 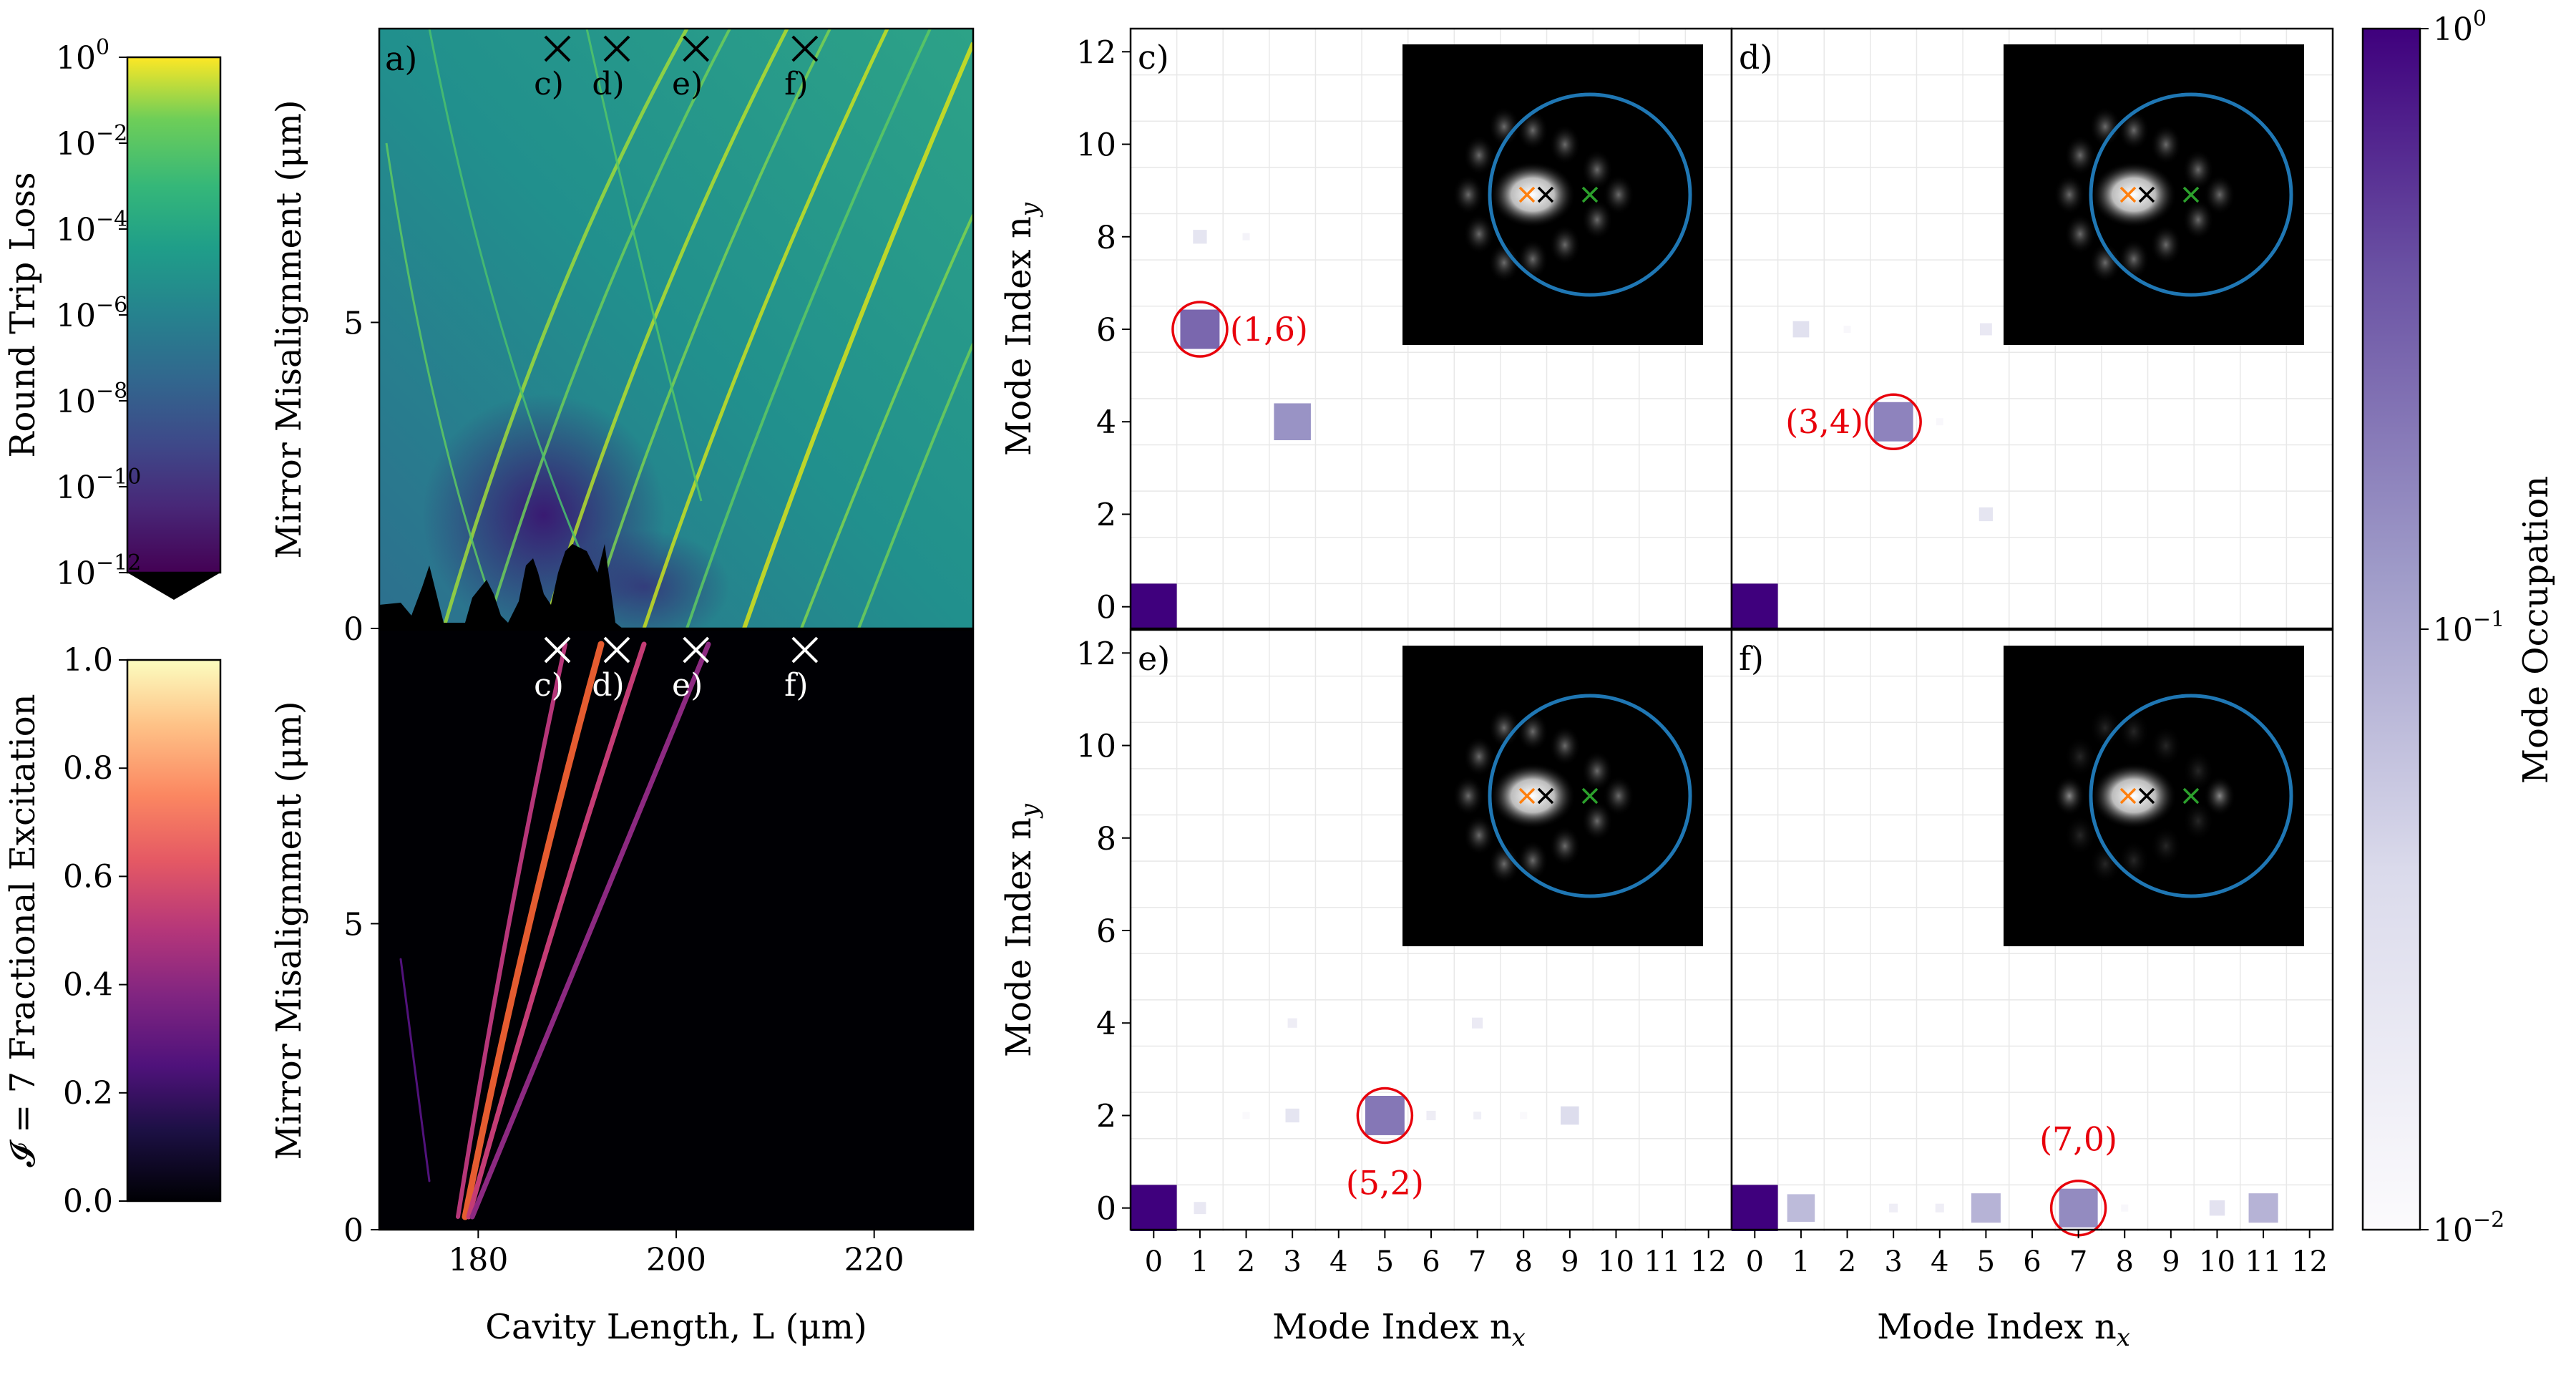 What do you see at coordinates (88, 877) in the screenshot?
I see `colorbar-excitation-tick-label: 0.6` at bounding box center [88, 877].